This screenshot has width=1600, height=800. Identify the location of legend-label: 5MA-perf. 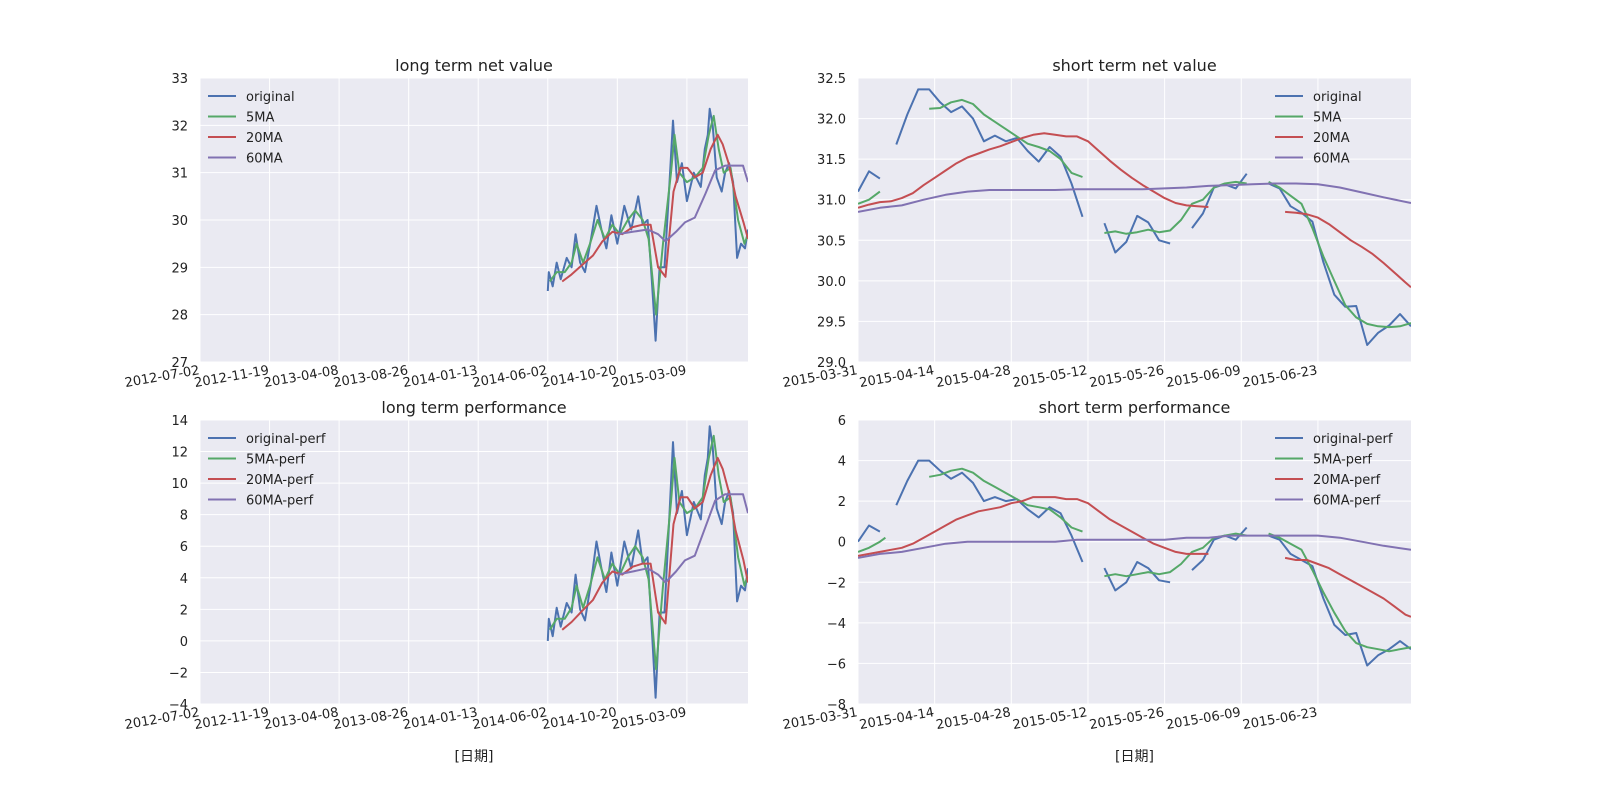
(275, 460).